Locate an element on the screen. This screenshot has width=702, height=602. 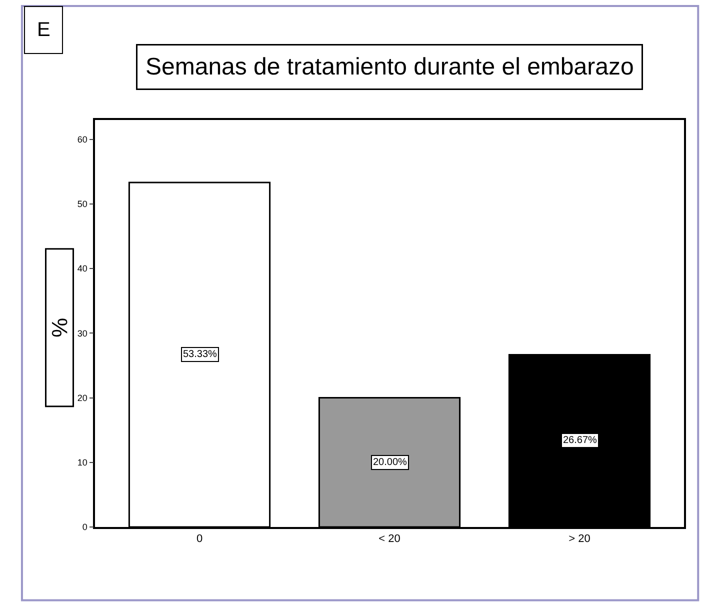
text: E is located at coordinates (43, 30).